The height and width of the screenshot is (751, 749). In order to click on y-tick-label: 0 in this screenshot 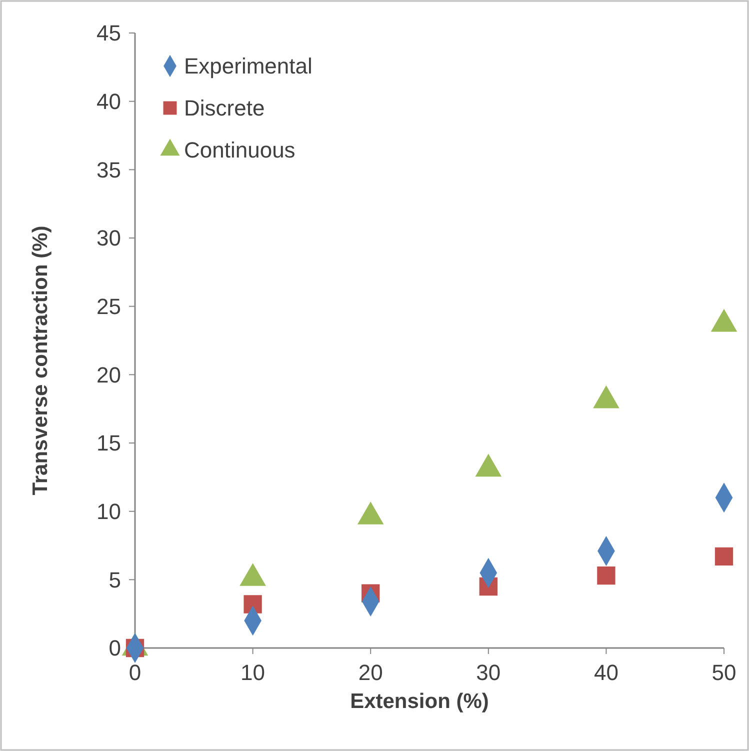, I will do `click(114, 648)`.